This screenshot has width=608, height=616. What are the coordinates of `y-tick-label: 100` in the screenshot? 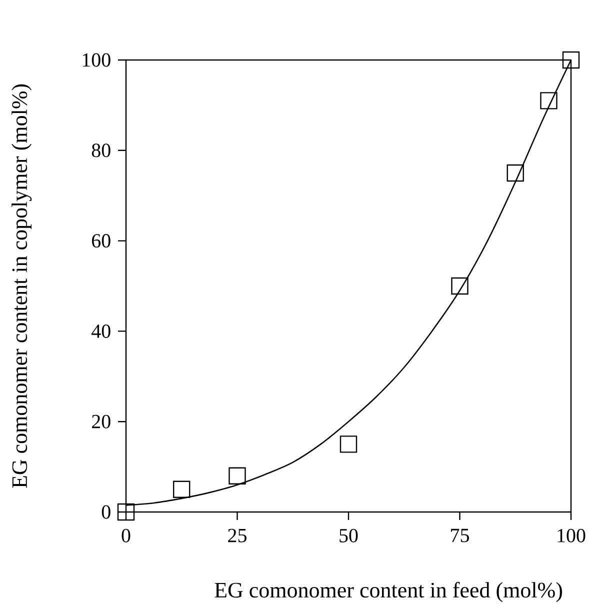 It's located at (96, 60).